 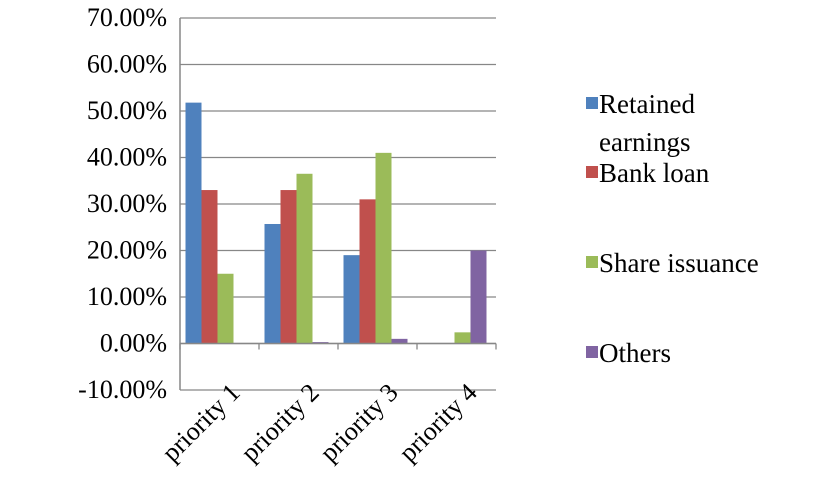 What do you see at coordinates (200, 422) in the screenshot?
I see `x-category-label: priority 1` at bounding box center [200, 422].